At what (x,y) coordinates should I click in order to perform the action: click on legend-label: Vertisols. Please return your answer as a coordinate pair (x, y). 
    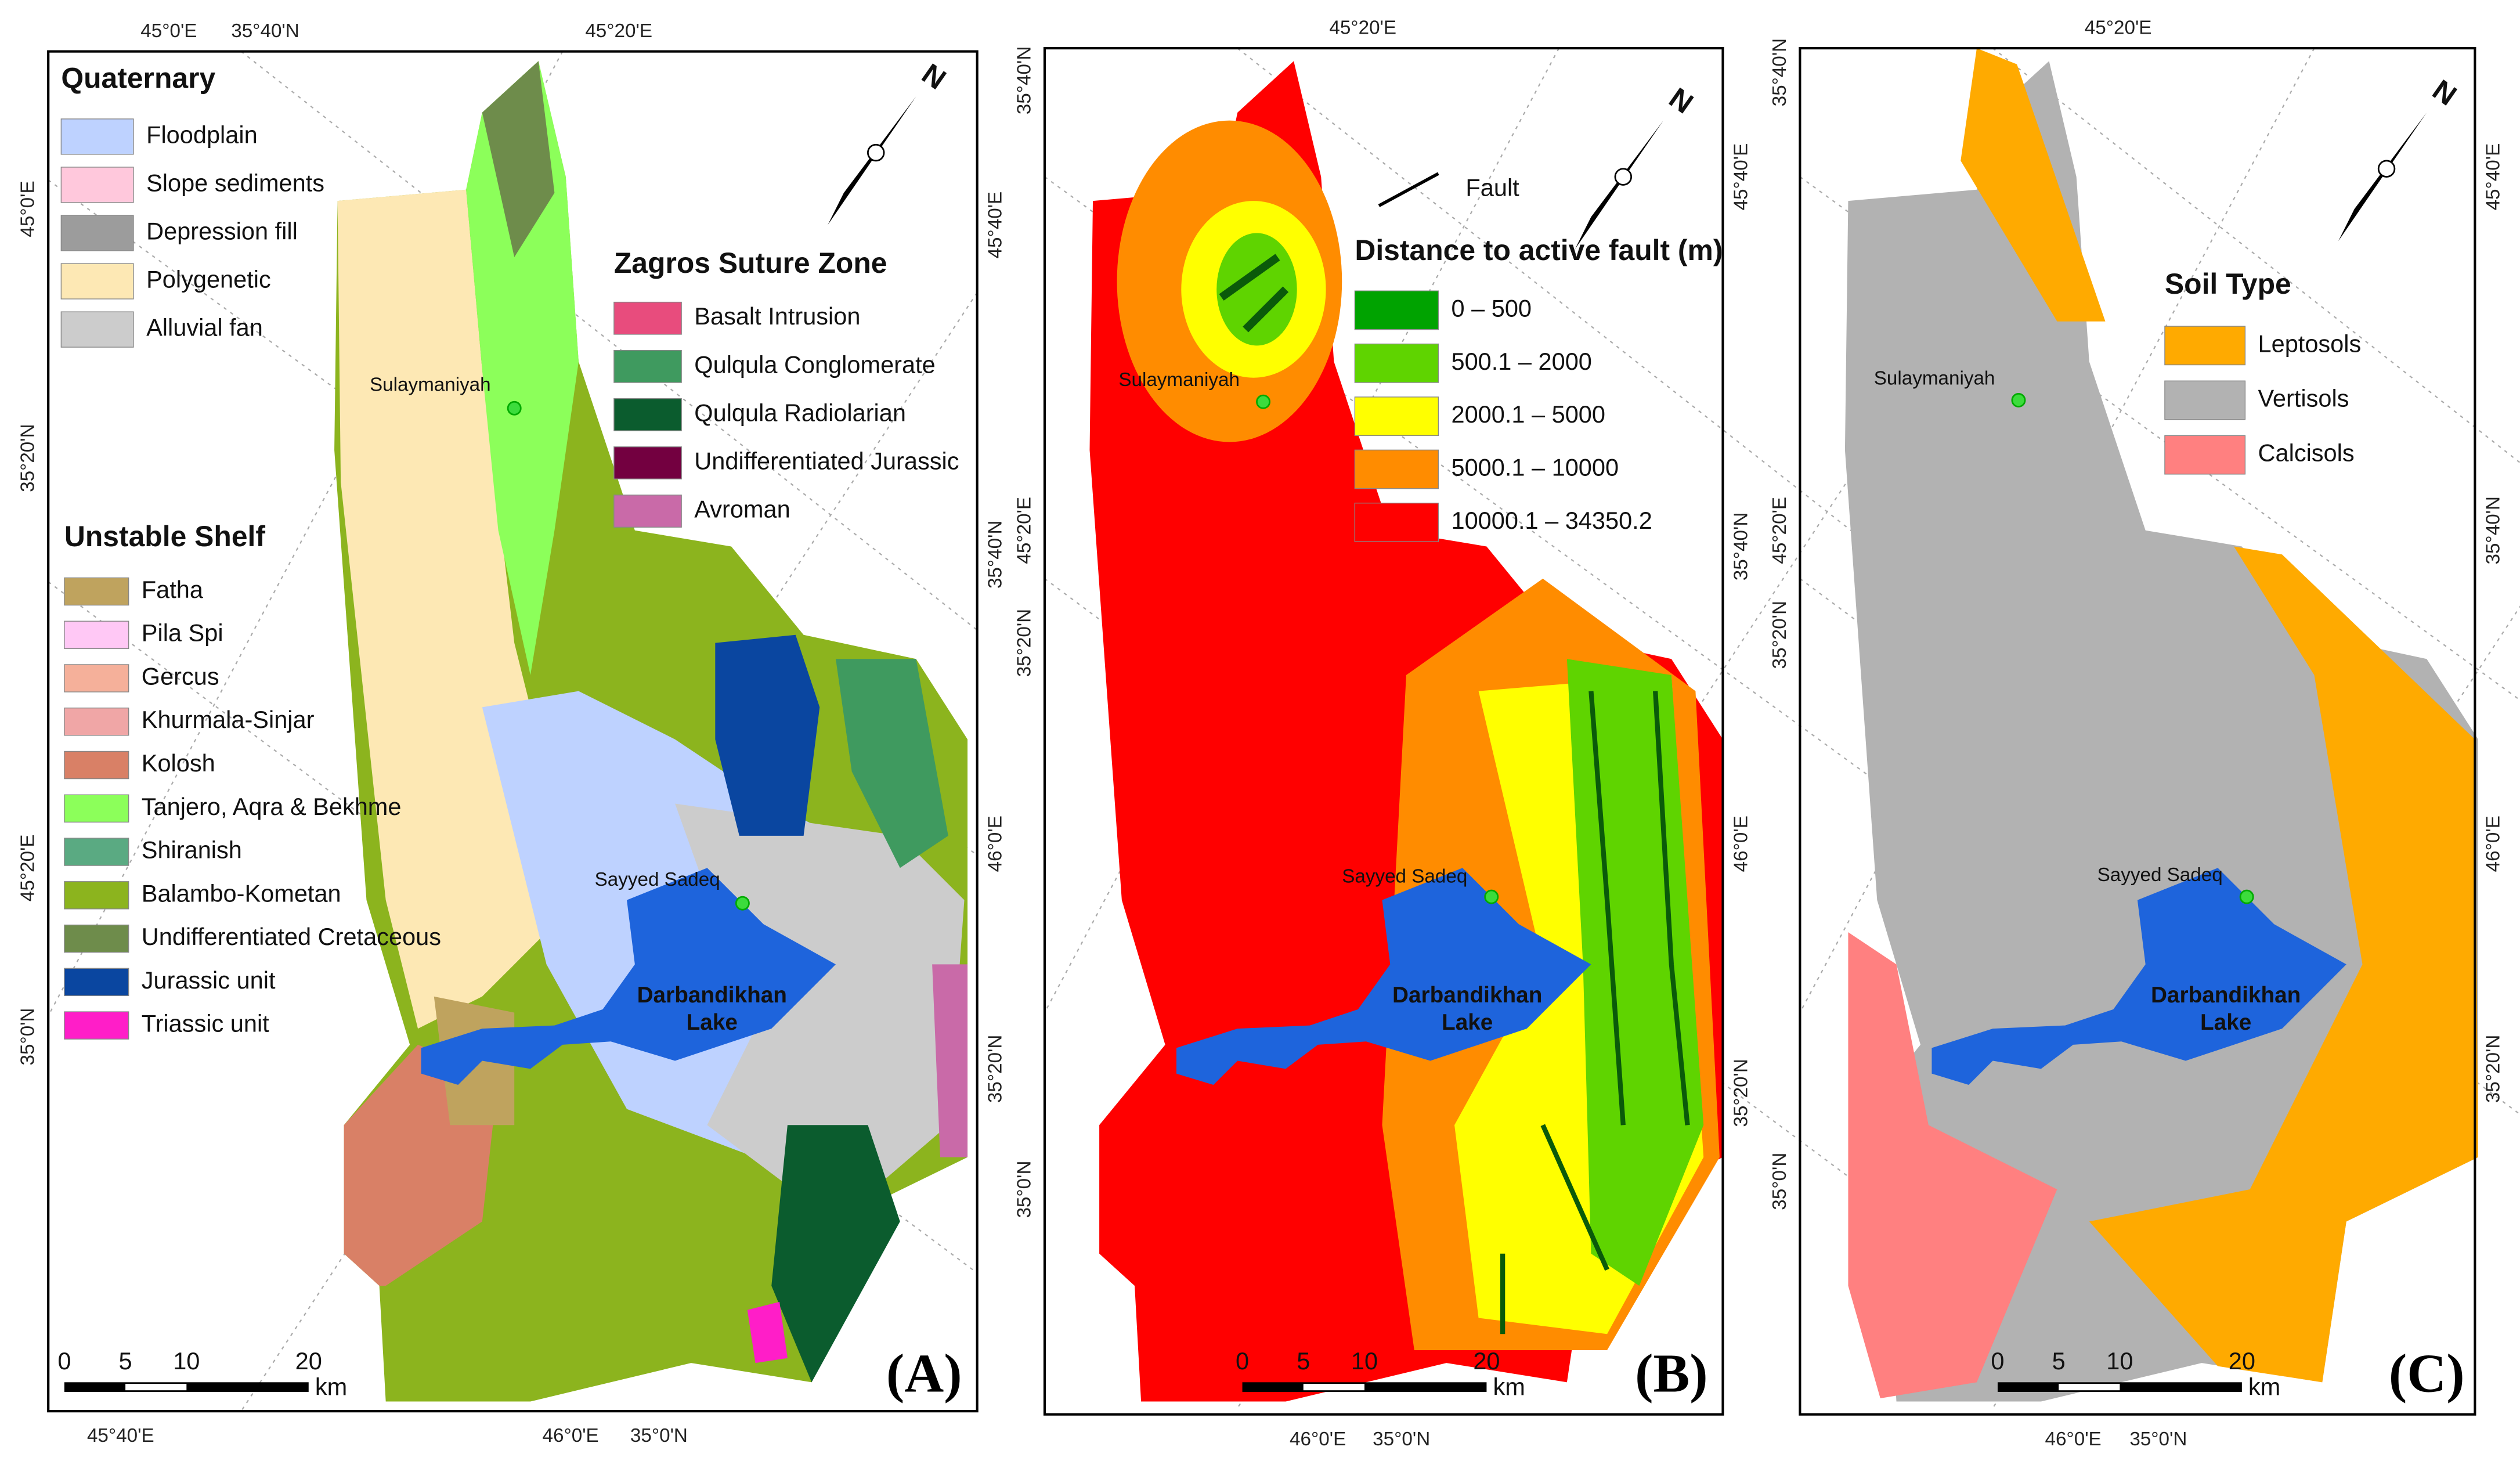
    Looking at the image, I should click on (2303, 398).